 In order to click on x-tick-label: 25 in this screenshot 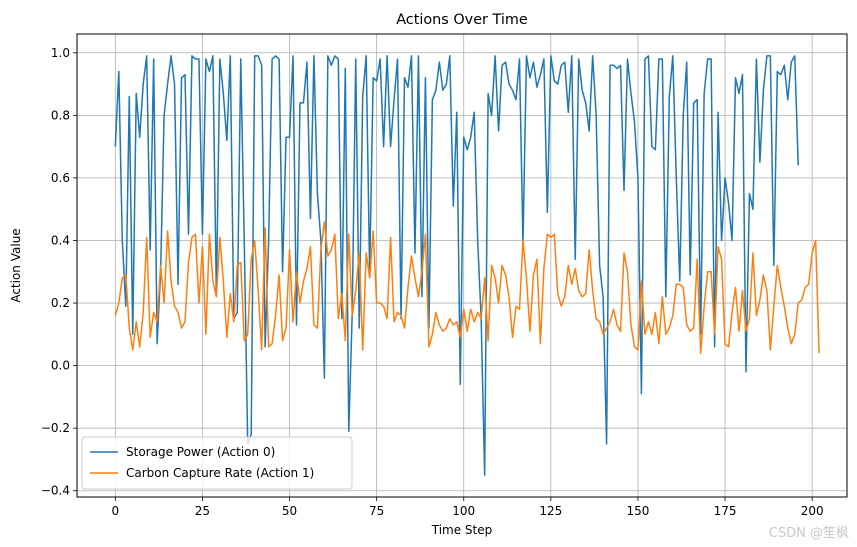, I will do `click(202, 511)`.